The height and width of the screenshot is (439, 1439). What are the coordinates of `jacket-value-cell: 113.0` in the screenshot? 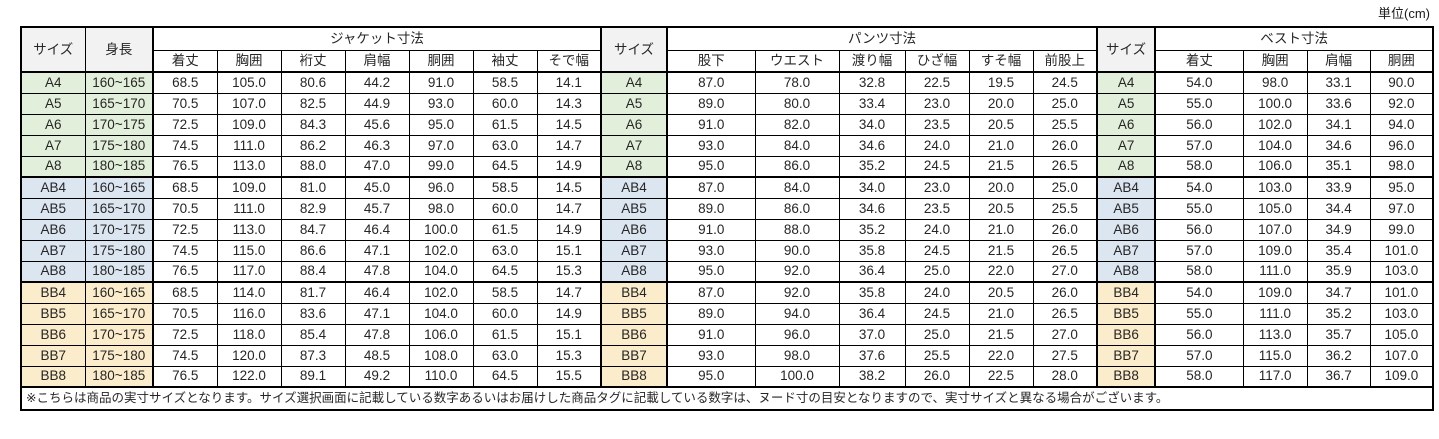 It's located at (249, 229).